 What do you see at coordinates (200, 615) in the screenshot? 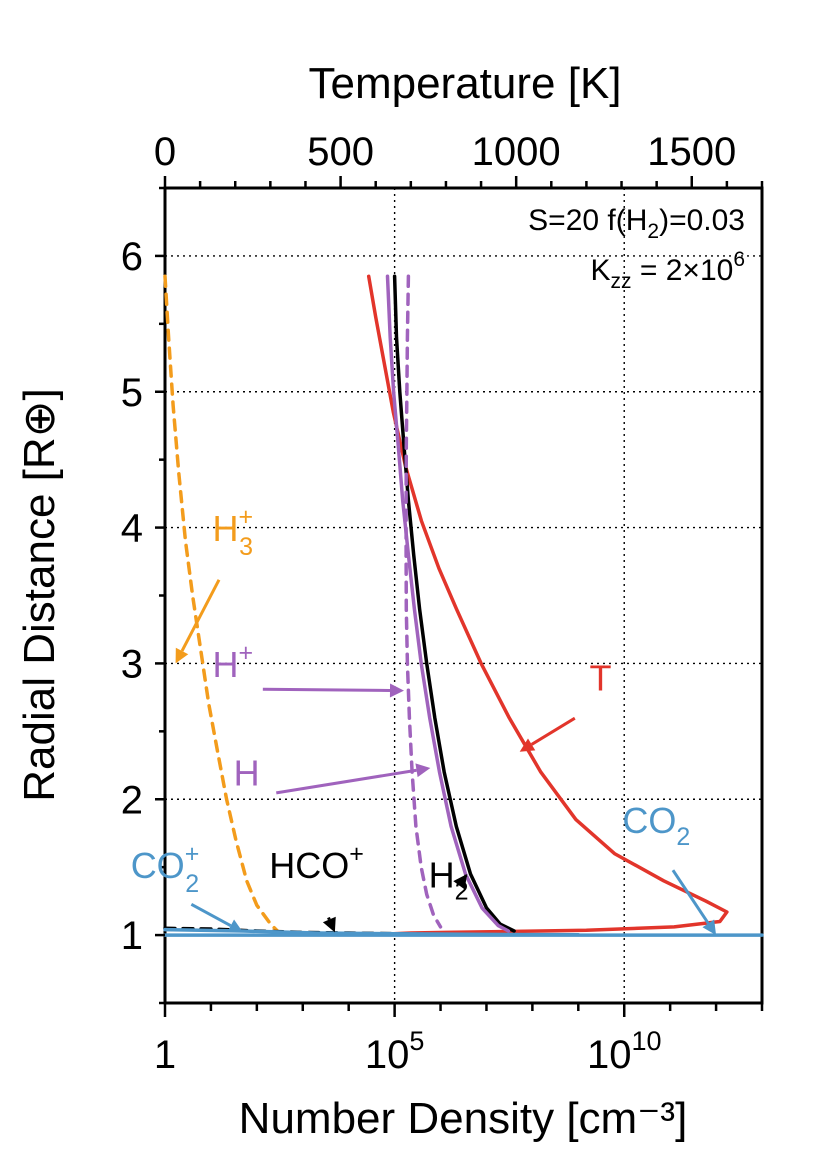
I see `series-arrow-h3-plus` at bounding box center [200, 615].